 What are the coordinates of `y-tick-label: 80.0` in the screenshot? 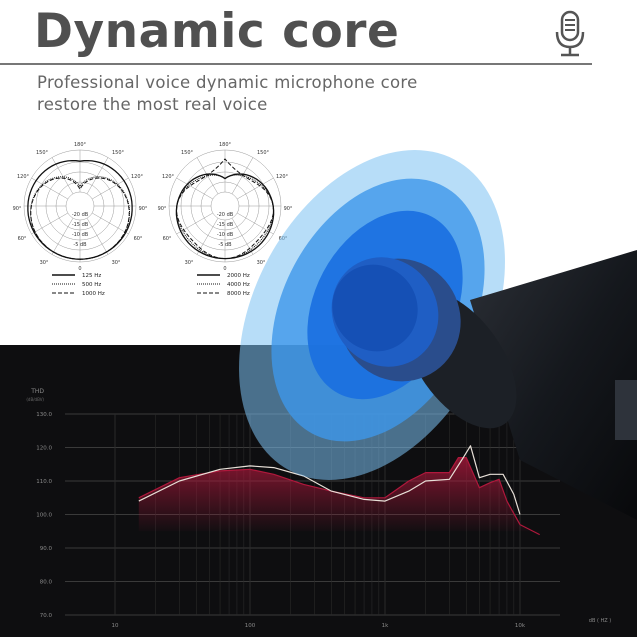 It's located at (46, 583).